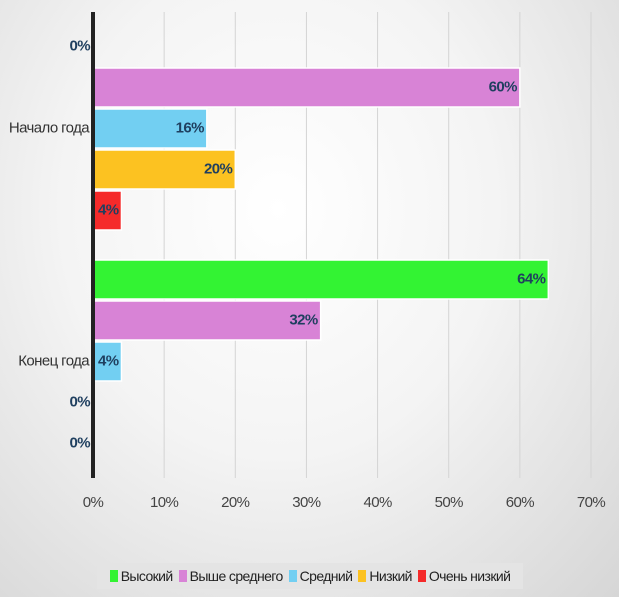 The height and width of the screenshot is (597, 619). What do you see at coordinates (235, 502) in the screenshot?
I see `x-tick-label: 20%` at bounding box center [235, 502].